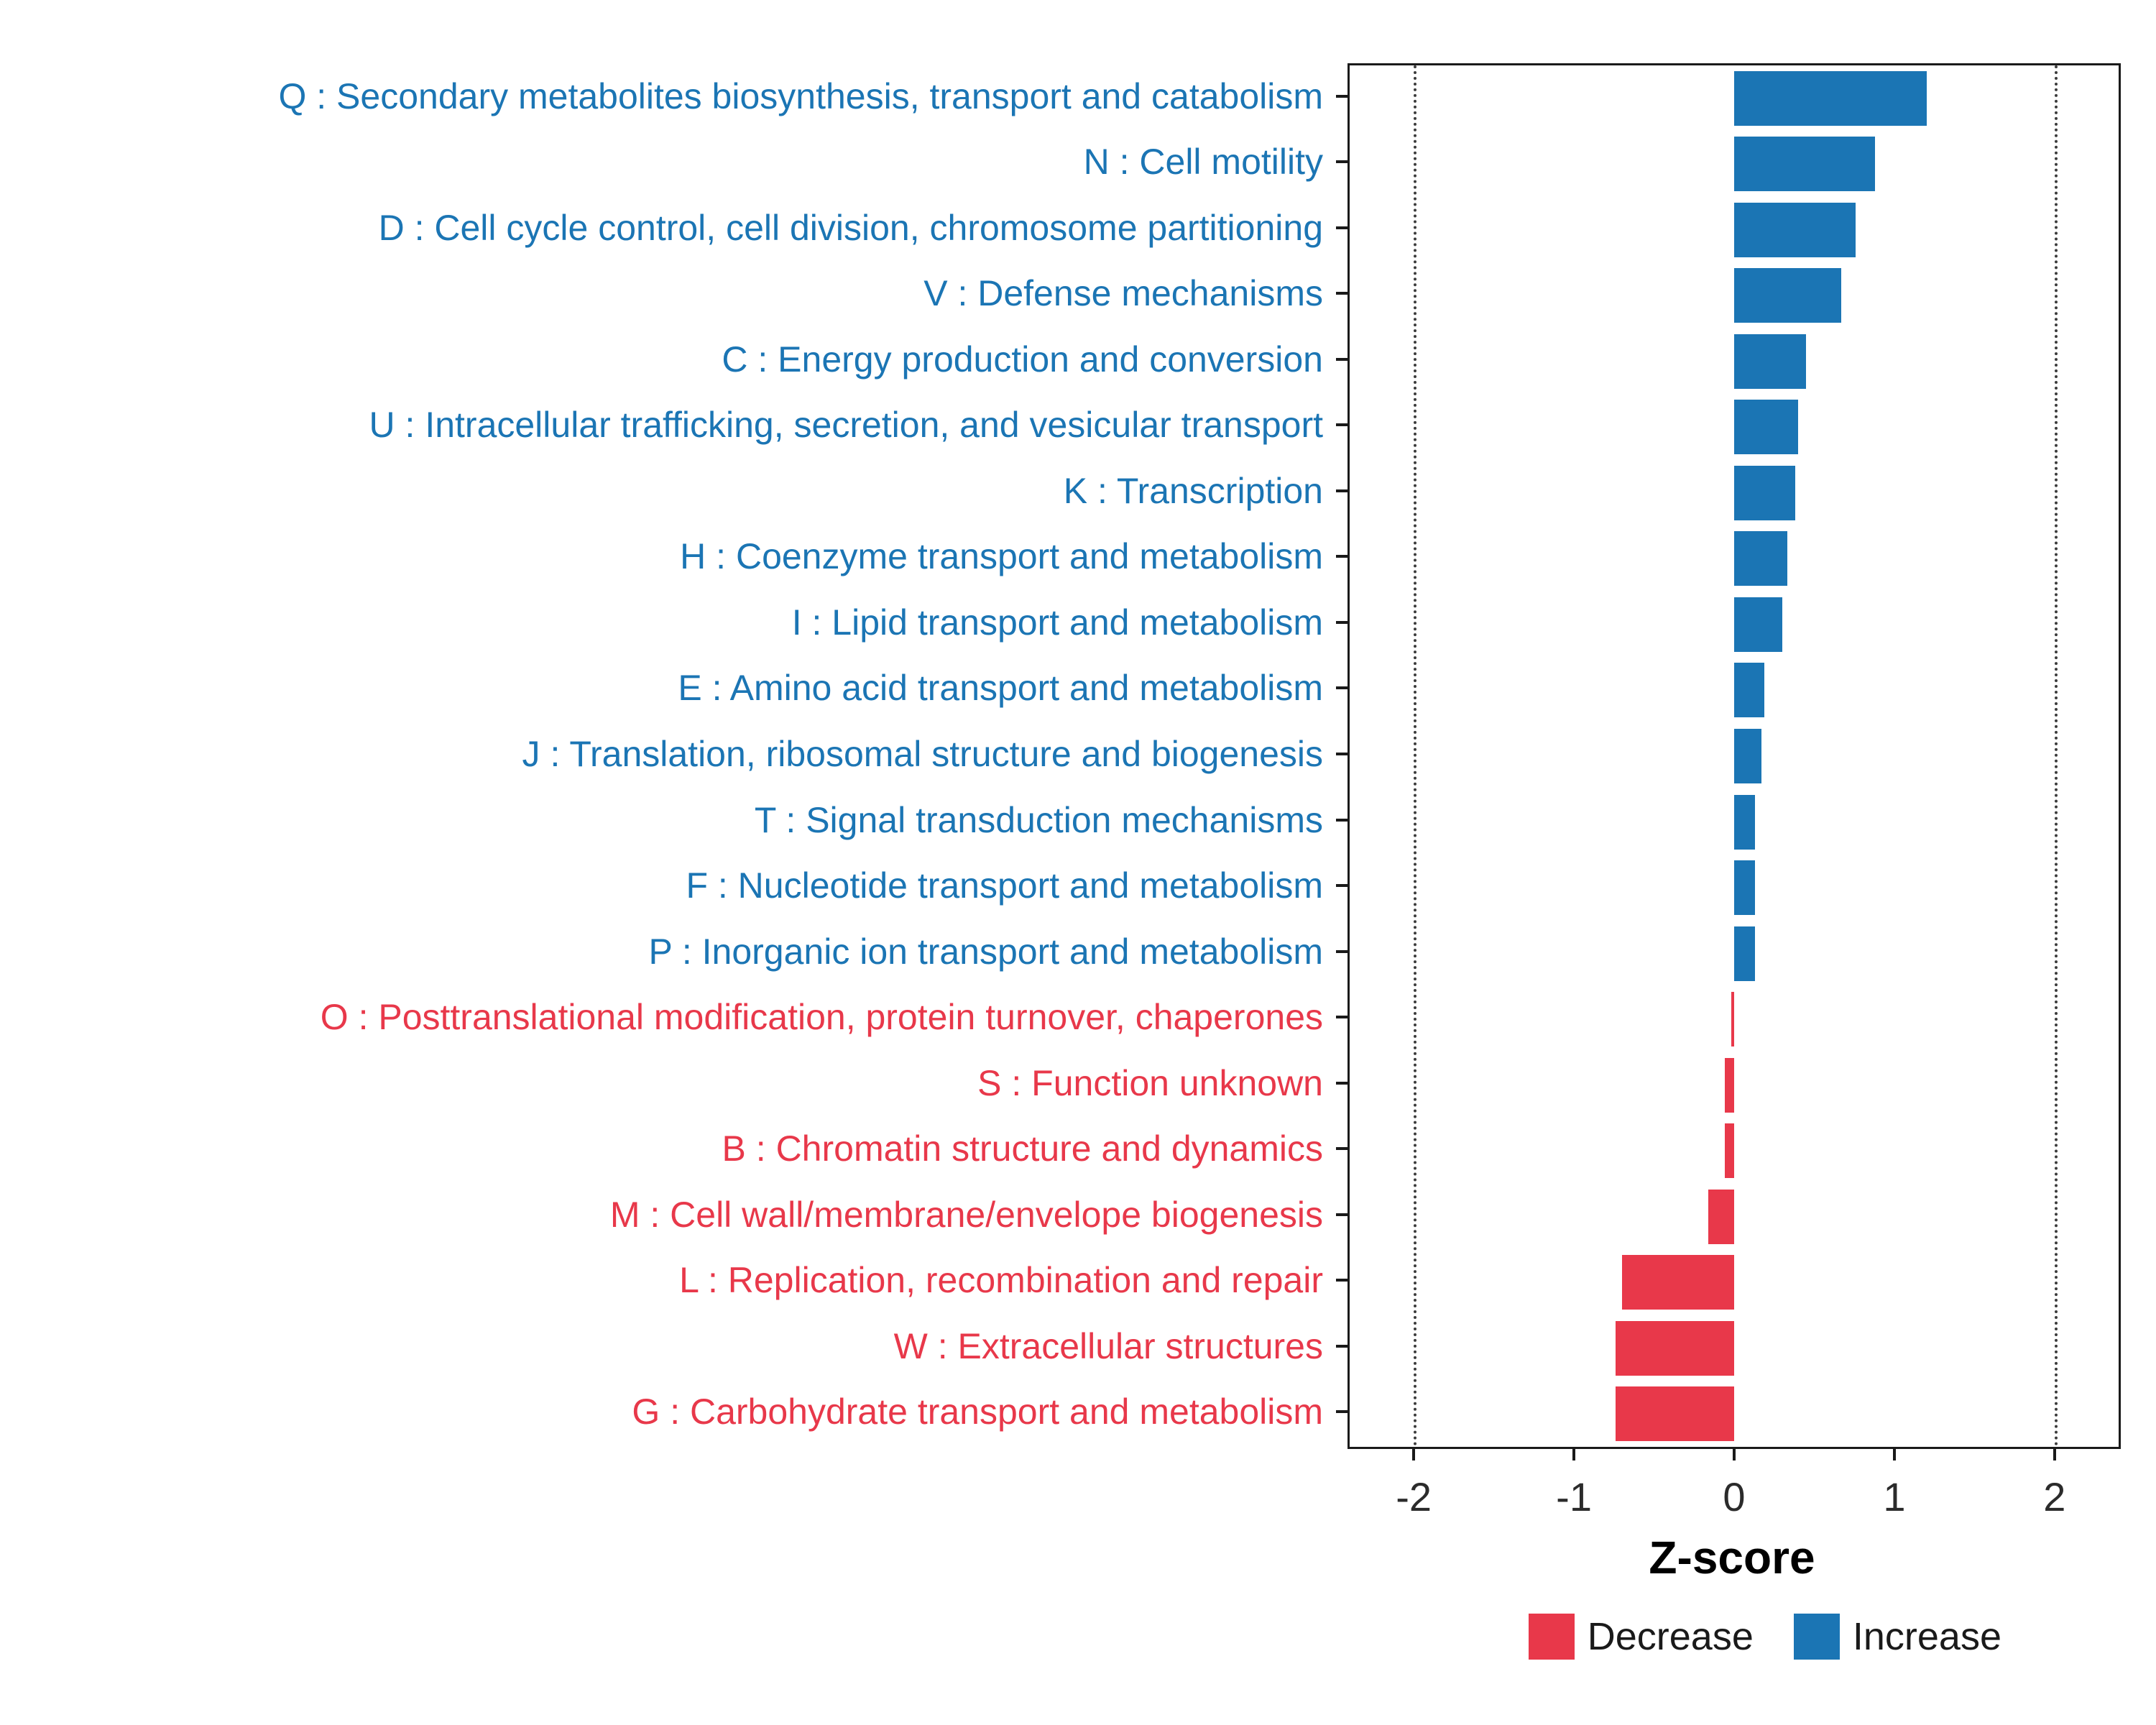  I want to click on category-label: T : Signal transduction mechanisms, so click(1038, 819).